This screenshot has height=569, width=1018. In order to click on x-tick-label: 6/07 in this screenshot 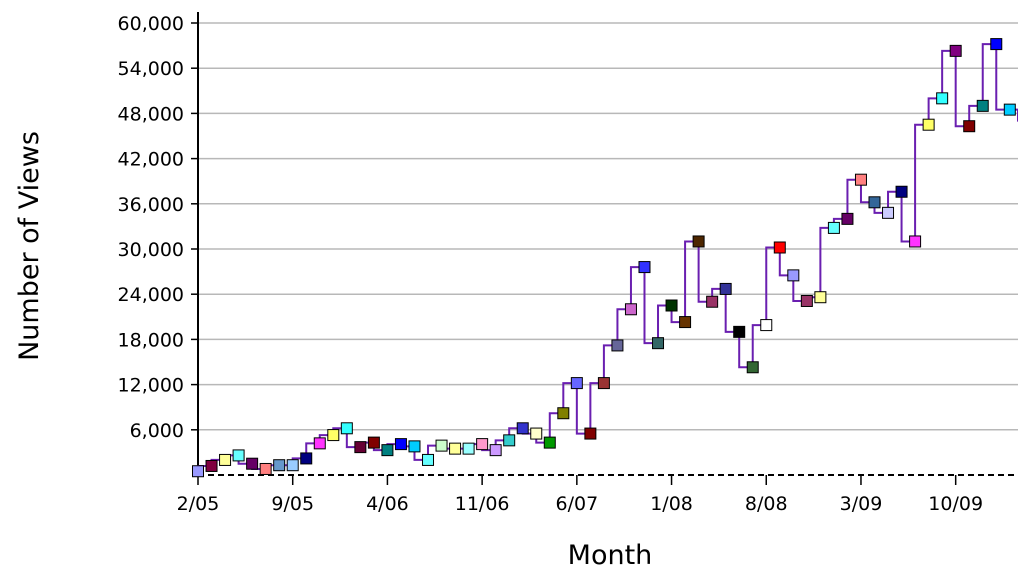, I will do `click(577, 504)`.